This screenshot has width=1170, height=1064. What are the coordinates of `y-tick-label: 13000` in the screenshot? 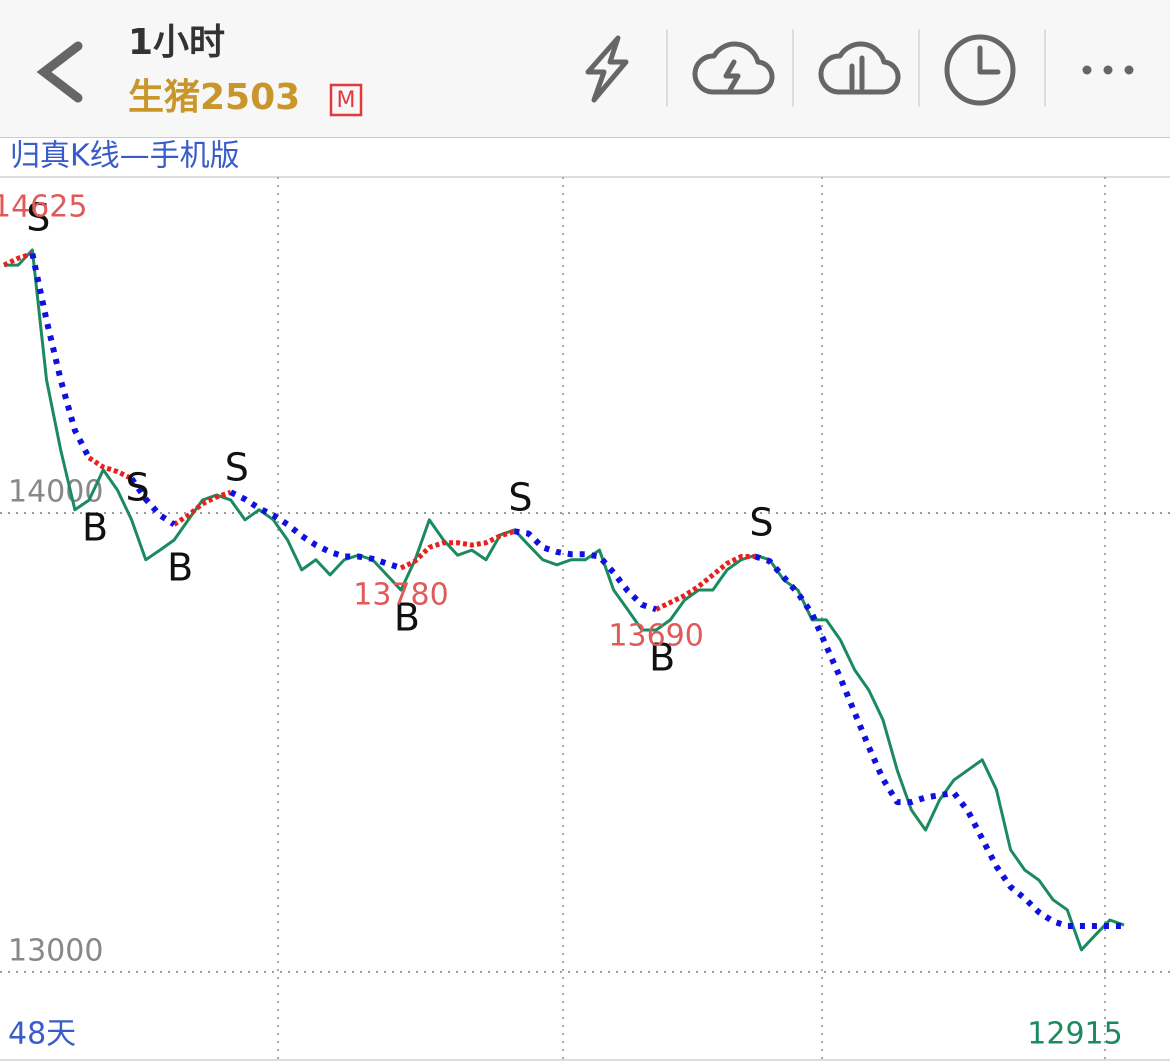 It's located at (55, 950).